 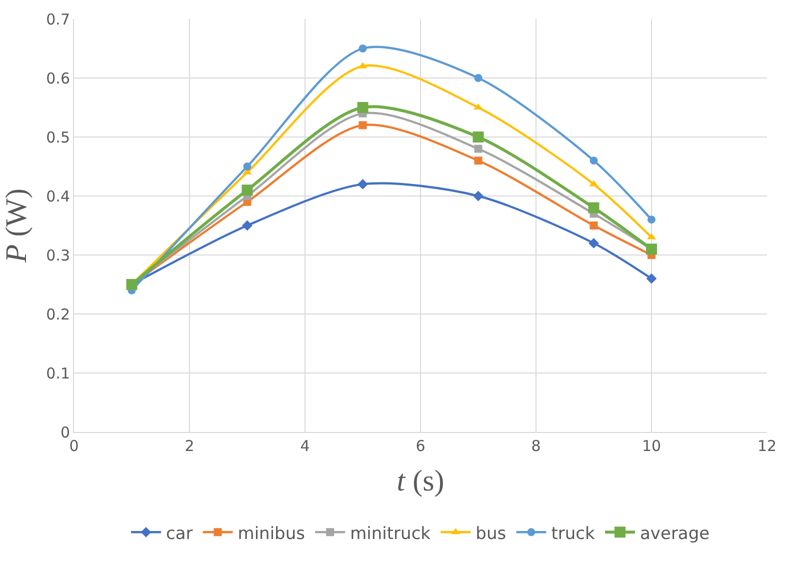 What do you see at coordinates (58, 196) in the screenshot?
I see `y-tick-label: 0.4` at bounding box center [58, 196].